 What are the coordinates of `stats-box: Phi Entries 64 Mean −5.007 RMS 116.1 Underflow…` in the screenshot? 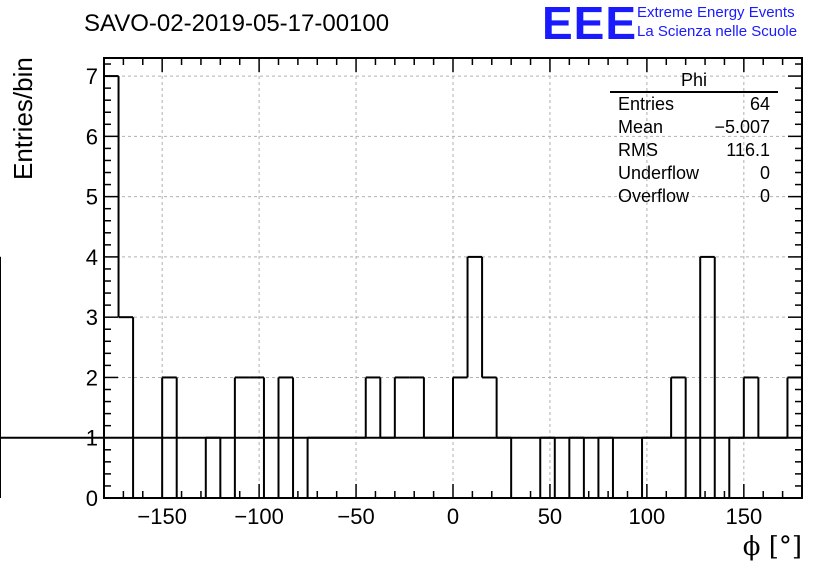 It's located at (694, 139).